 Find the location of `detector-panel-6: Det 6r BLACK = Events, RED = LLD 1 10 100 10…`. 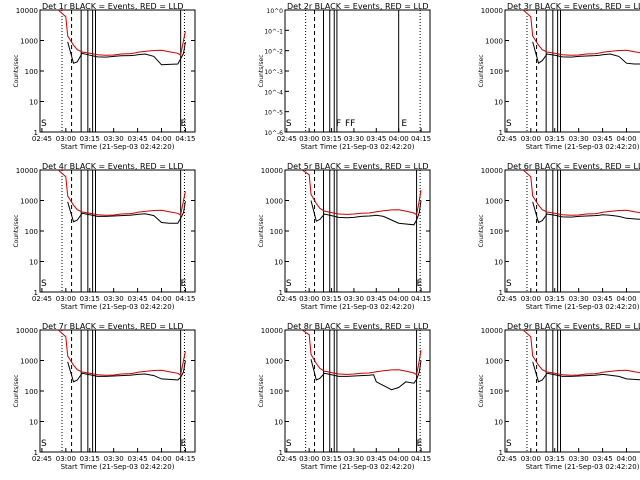

detector-panel-6: Det 6r BLACK = Events, RED = LLD 1 10 100 10… is located at coordinates (559, 236).